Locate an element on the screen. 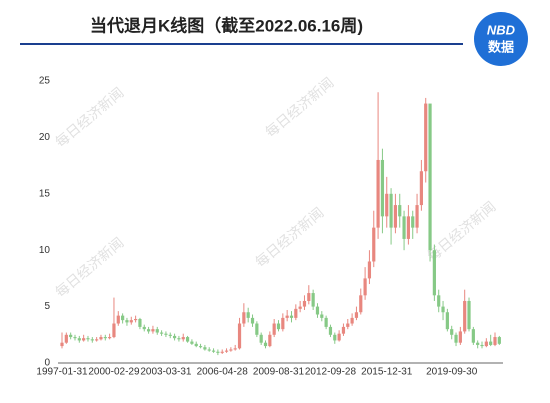  y-tick-label: 20 is located at coordinates (45, 137).